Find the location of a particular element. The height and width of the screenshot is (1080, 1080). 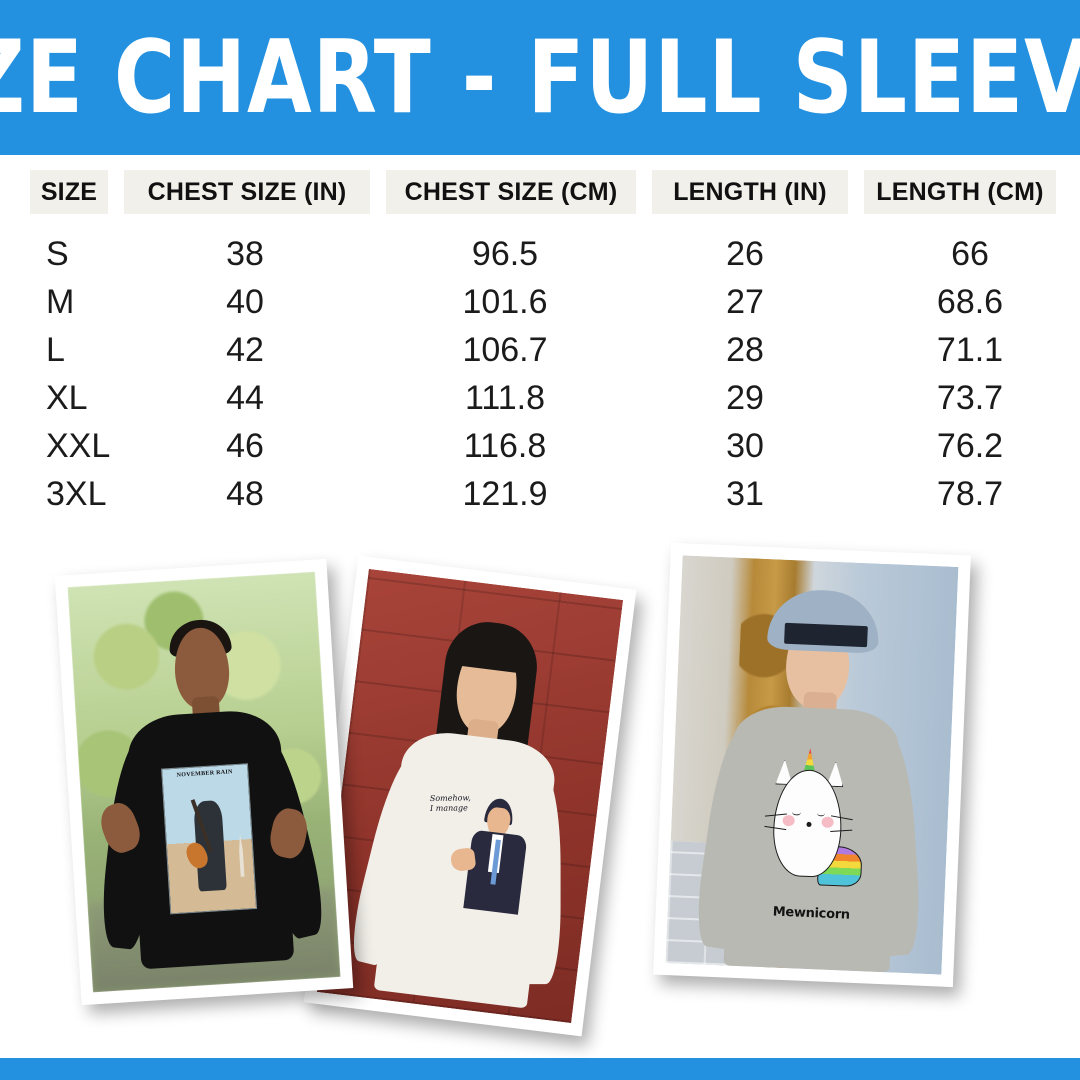

product-photo-black-tee: NOVEMBER RAIN is located at coordinates (204, 782).